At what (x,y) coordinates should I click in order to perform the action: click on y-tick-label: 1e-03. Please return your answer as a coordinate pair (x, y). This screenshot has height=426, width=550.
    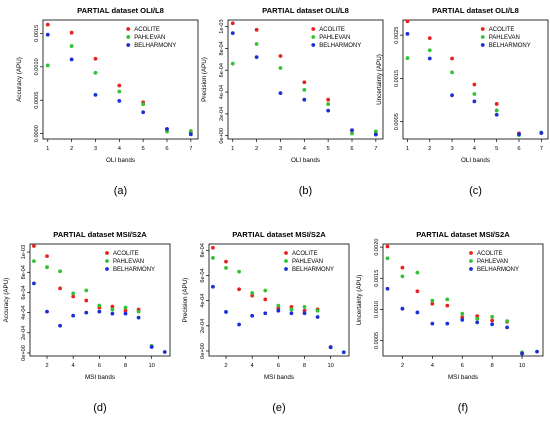
    Looking at the image, I should click on (222, 26).